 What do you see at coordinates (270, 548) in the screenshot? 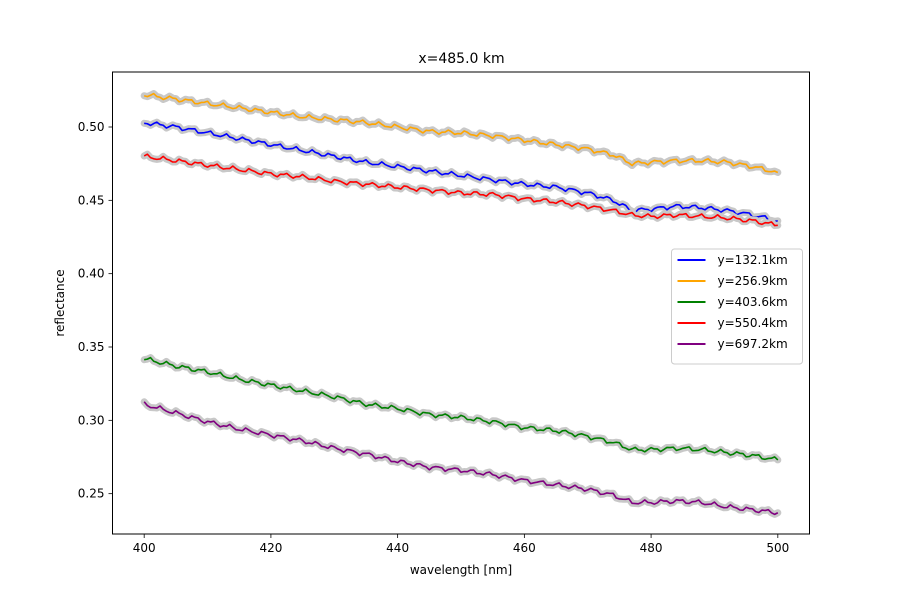
I see `x-tick-label: 420` at bounding box center [270, 548].